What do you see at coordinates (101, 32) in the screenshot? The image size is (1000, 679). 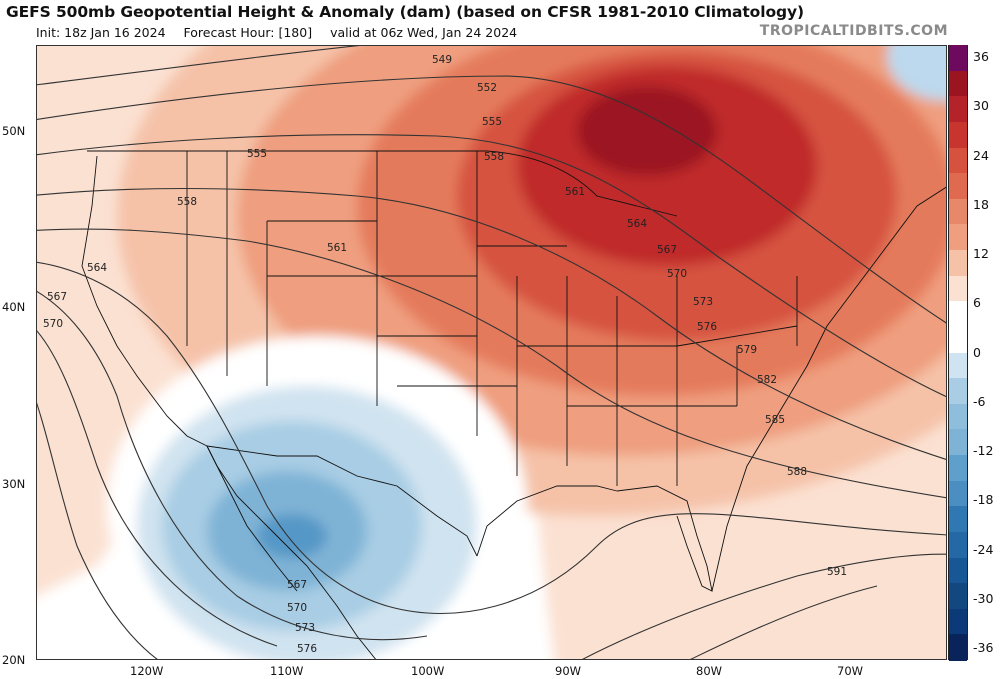 I see `init-time: Init: 18z Jan 16 2024` at bounding box center [101, 32].